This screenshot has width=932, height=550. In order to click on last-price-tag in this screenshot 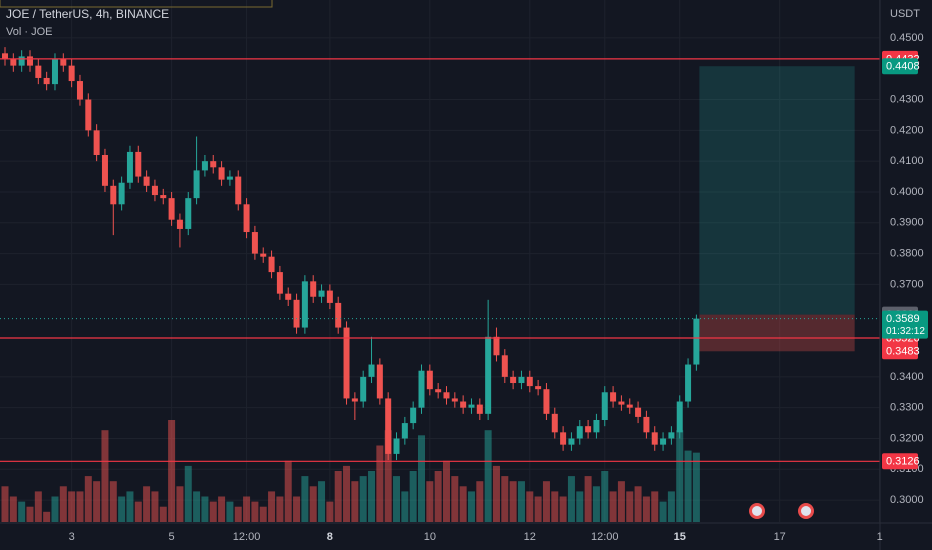, I will do `click(905, 324)`.